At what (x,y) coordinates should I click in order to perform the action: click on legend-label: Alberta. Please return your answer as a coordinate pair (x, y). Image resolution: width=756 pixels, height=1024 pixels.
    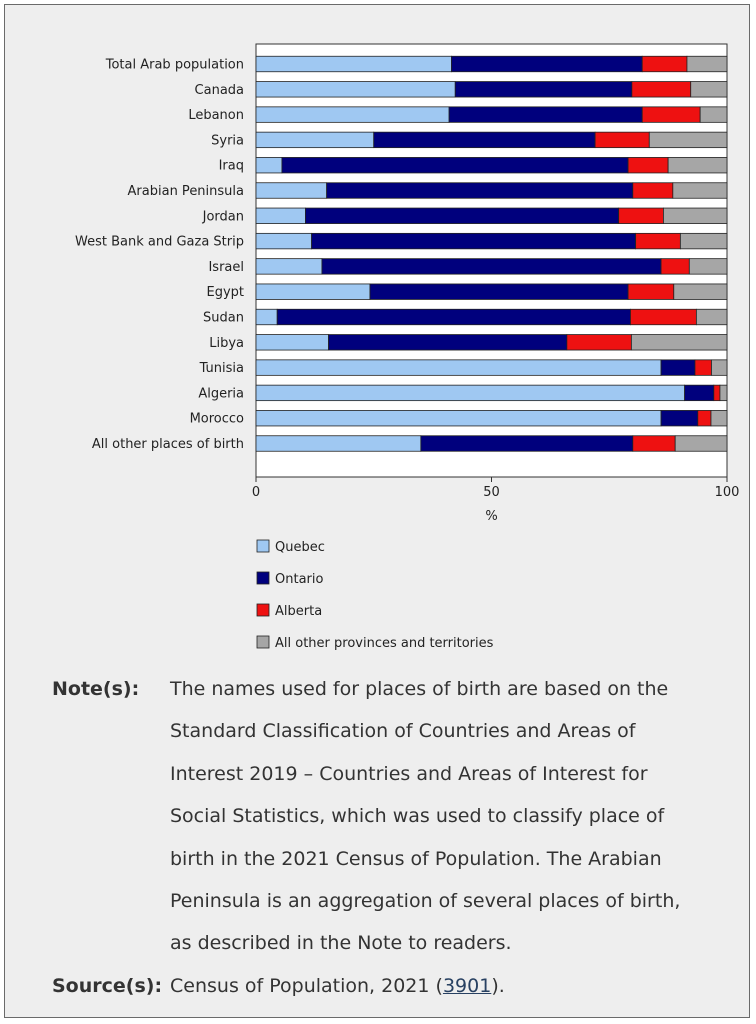
    Looking at the image, I should click on (298, 611).